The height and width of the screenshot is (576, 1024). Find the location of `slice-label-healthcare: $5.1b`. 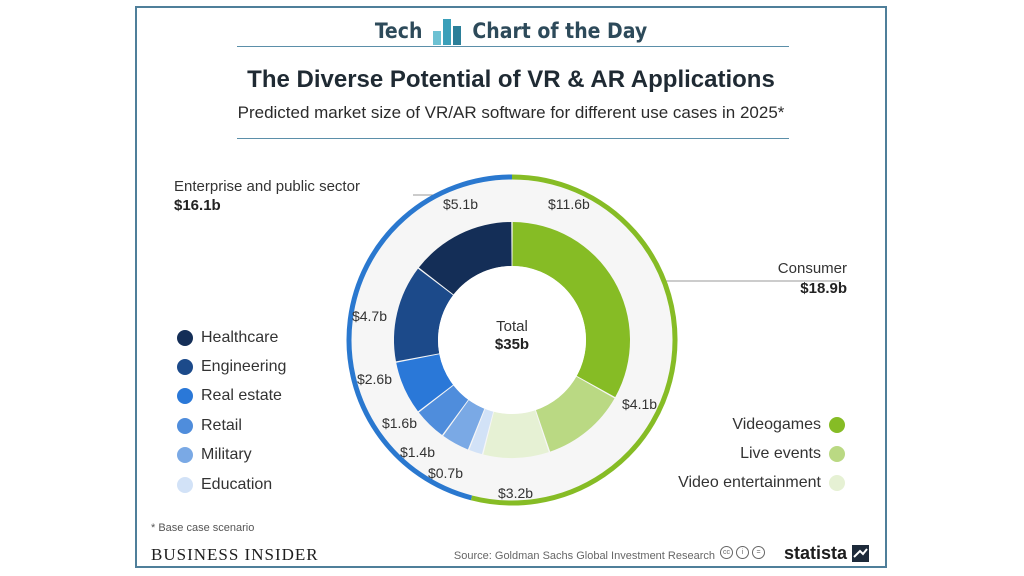

slice-label-healthcare: $5.1b is located at coordinates (460, 204).